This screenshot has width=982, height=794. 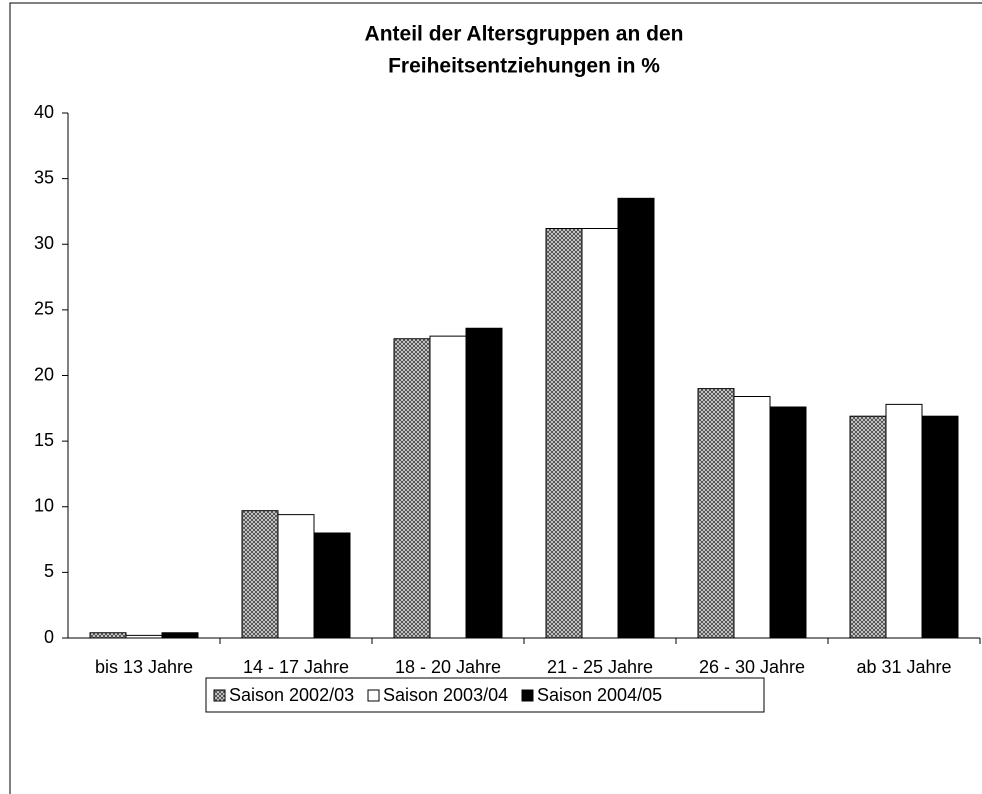 I want to click on x-tick-label: ab 31 Jahre, so click(x=903, y=667).